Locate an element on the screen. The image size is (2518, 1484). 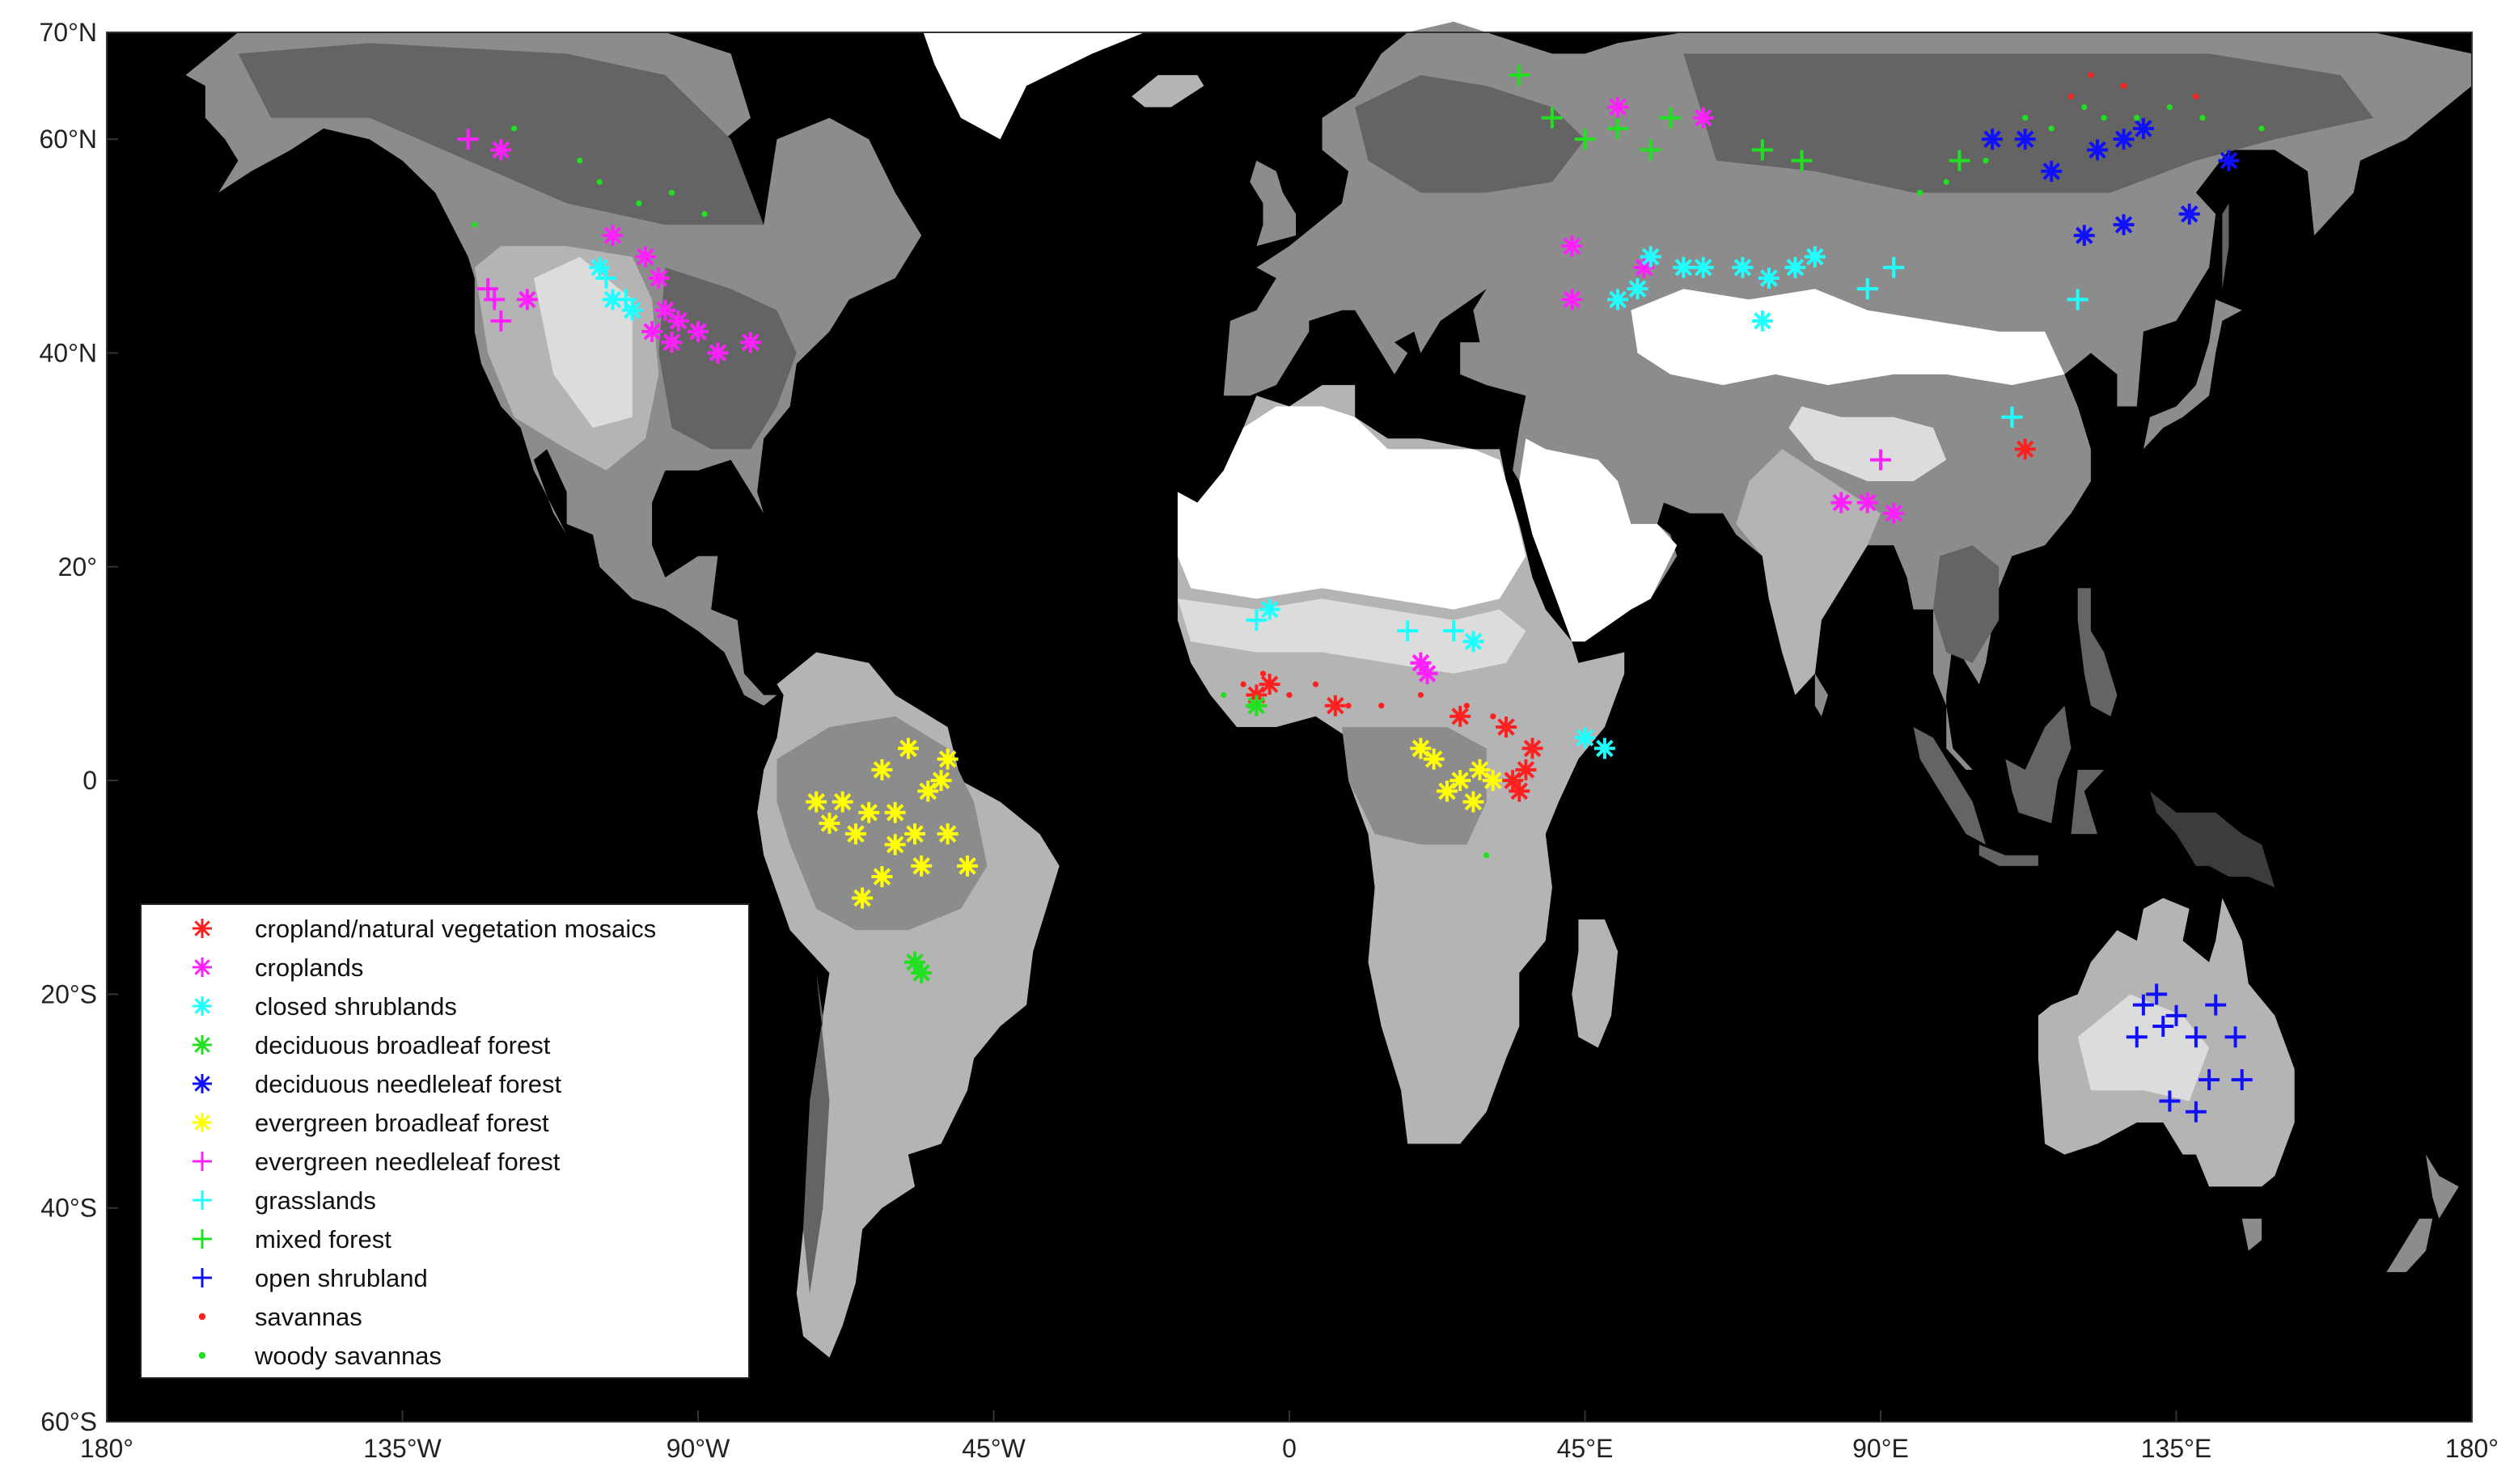
congo-basin is located at coordinates (1414, 786).